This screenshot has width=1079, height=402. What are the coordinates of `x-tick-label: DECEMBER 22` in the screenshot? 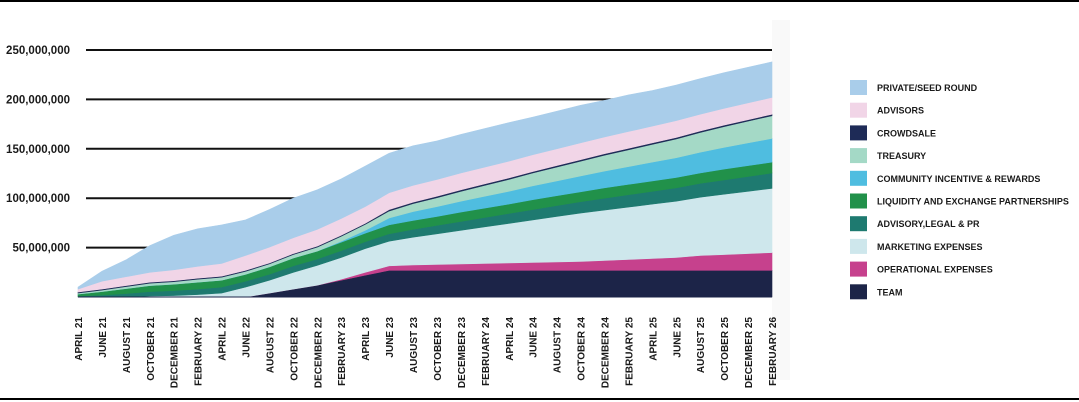 It's located at (318, 353).